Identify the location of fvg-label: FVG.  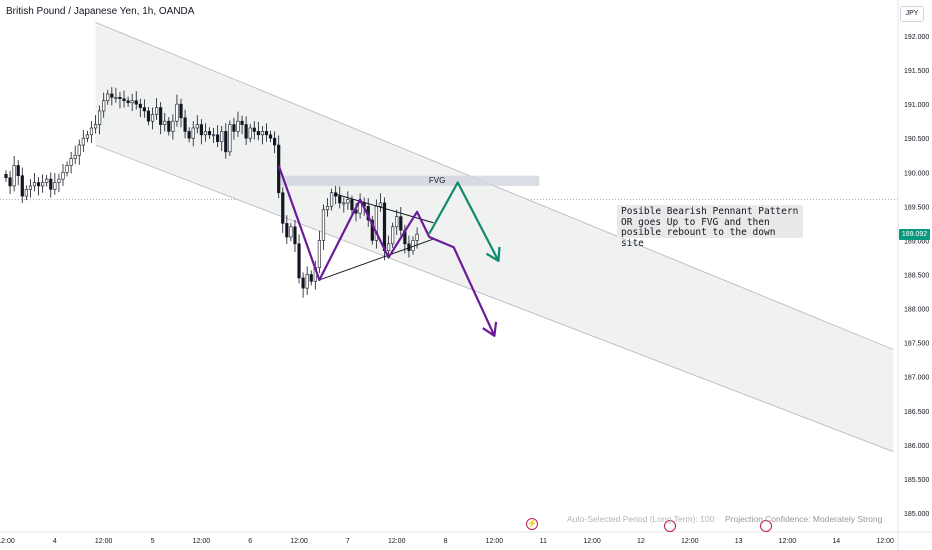
(437, 180).